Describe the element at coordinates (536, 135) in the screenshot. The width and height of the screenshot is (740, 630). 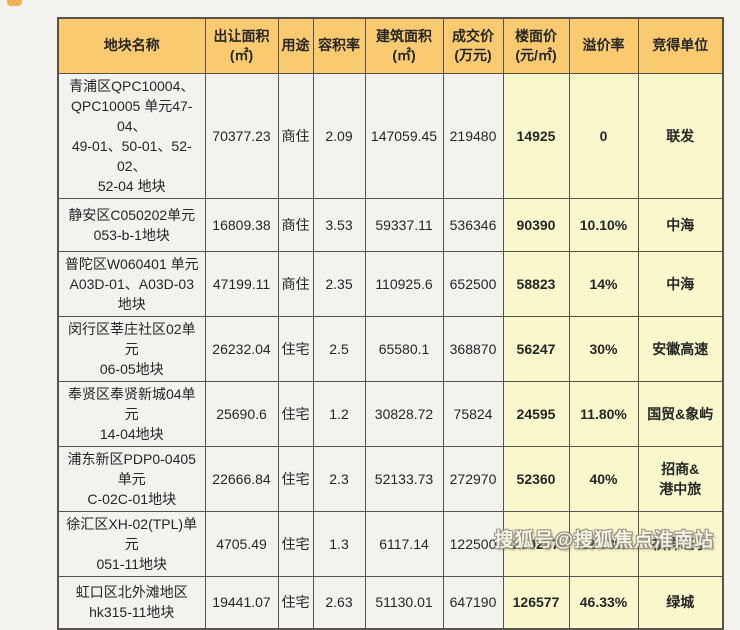
I see `floor-price-cell: 14925` at that location.